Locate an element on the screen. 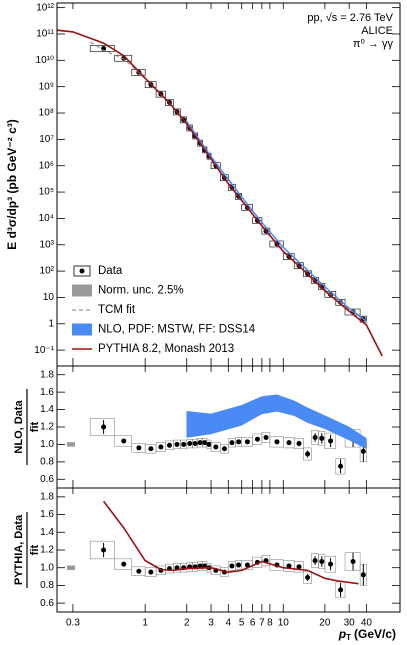  y-tick-label: 0.8 is located at coordinates (47, 585).